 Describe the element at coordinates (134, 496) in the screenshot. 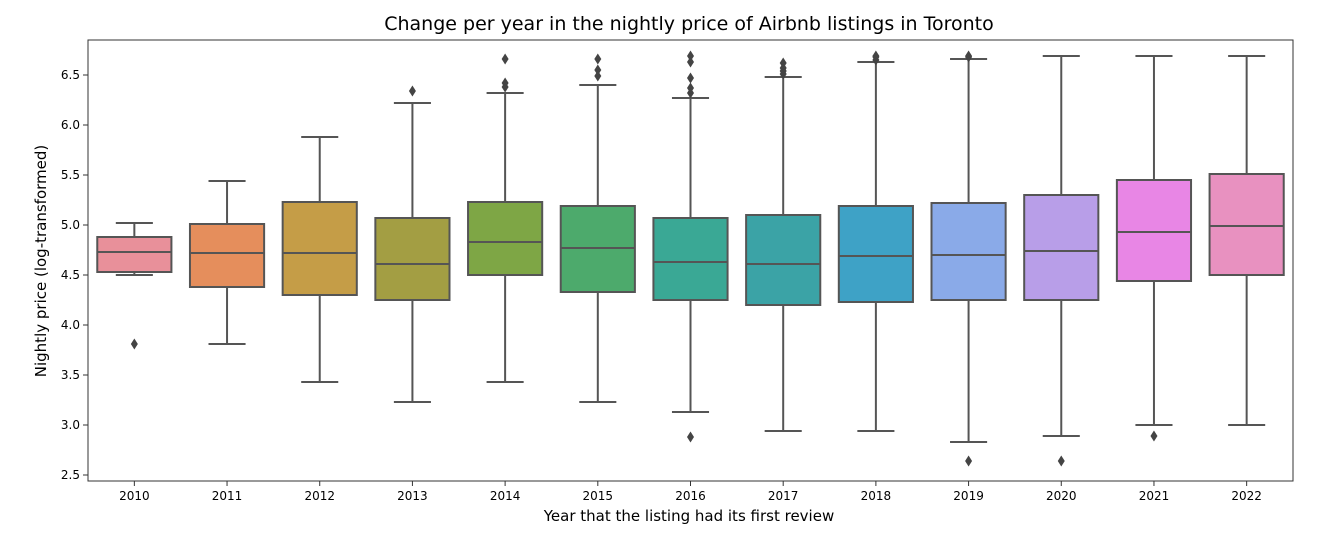

I see `x-tick-label: 2010` at that location.